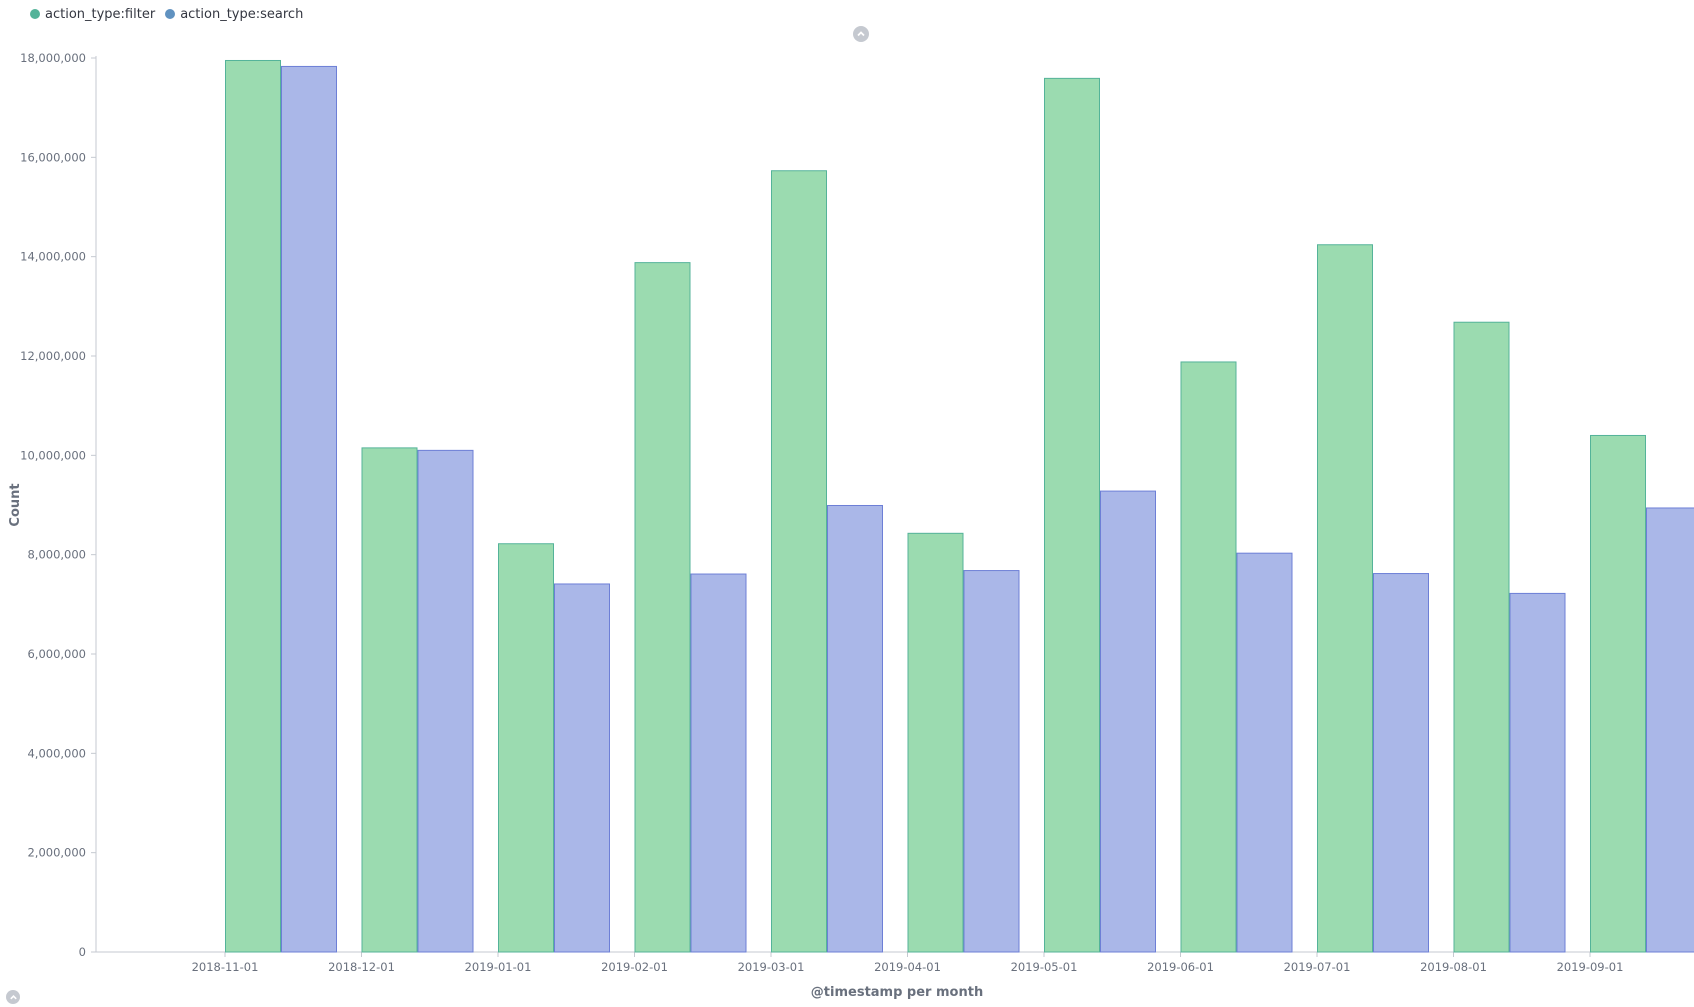 The height and width of the screenshot is (1007, 1694). I want to click on x-tick-label: 2019-04-01, so click(907, 967).